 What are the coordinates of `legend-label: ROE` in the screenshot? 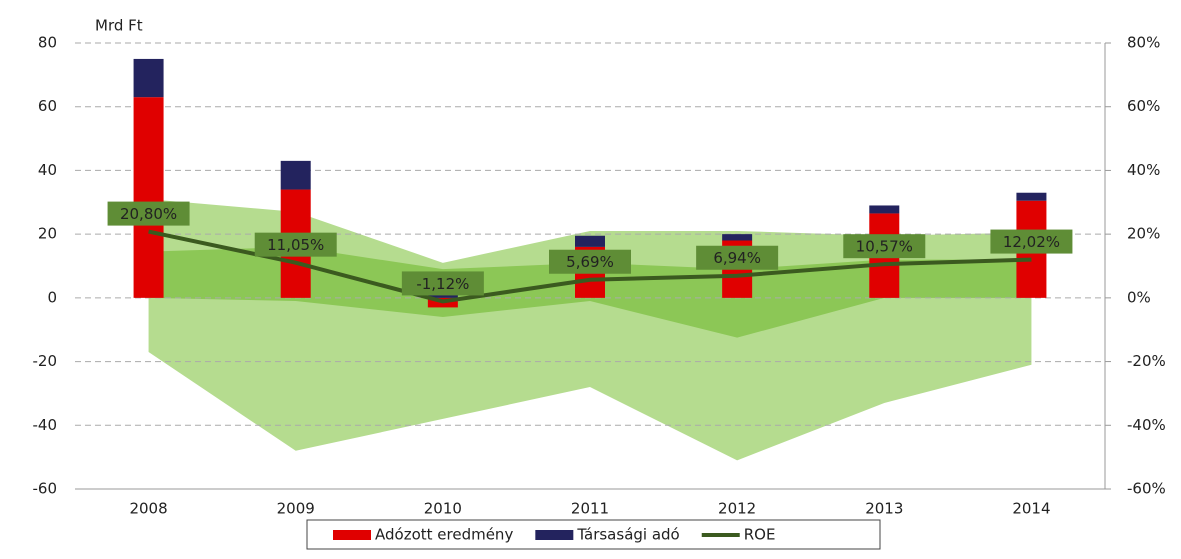 It's located at (760, 535).